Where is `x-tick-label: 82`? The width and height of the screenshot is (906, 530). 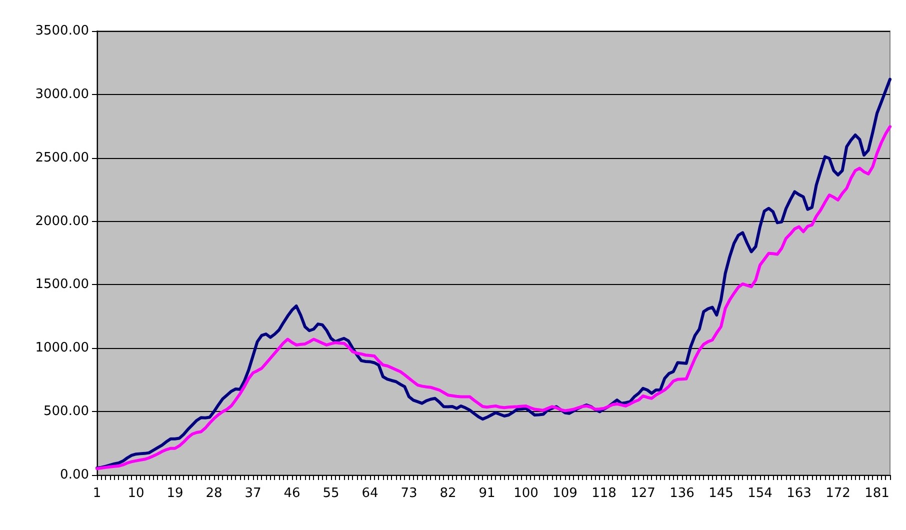
x-tick-label: 82 is located at coordinates (448, 493).